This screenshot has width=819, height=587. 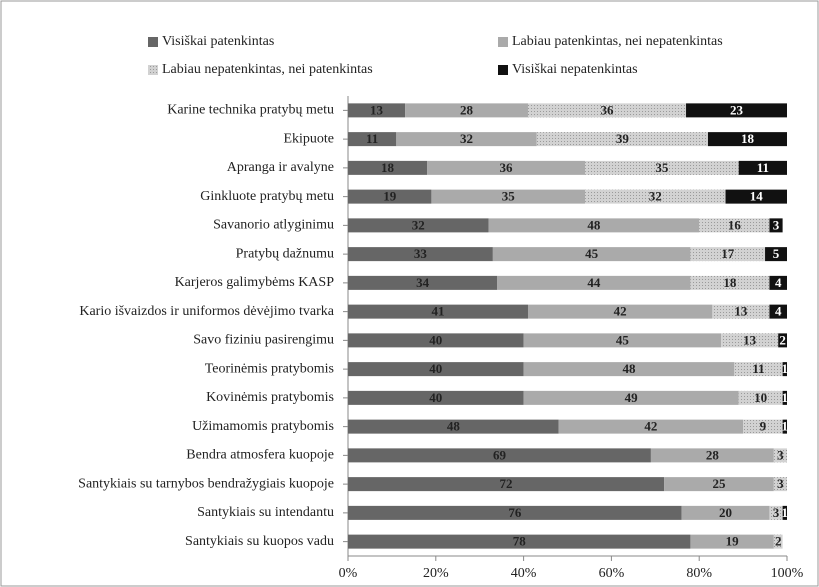 I want to click on y-tick-label: Pratybų dažnumu, so click(x=285, y=253).